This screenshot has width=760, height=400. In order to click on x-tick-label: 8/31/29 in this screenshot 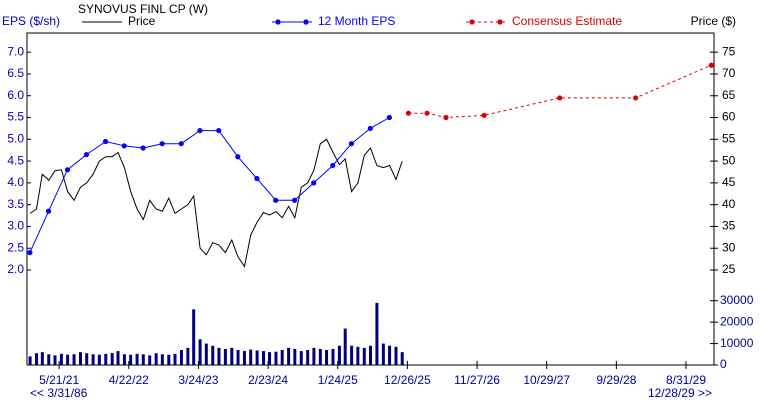, I will do `click(686, 380)`.